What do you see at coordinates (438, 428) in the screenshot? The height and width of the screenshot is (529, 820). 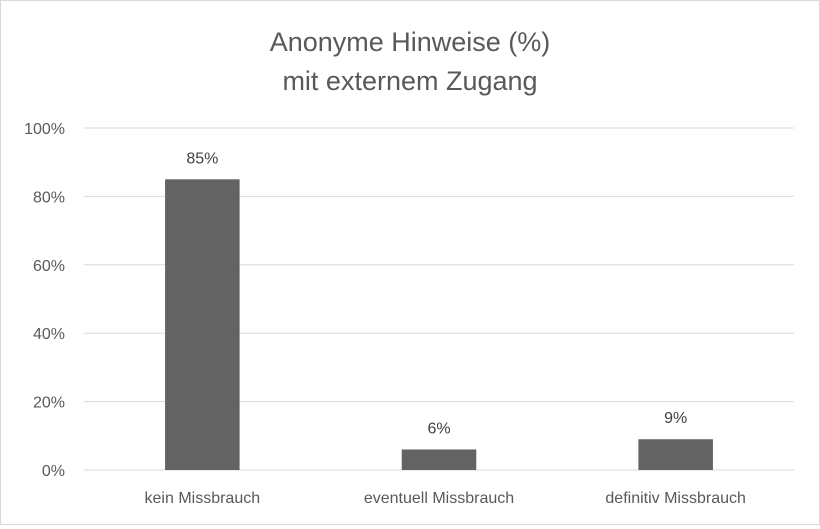 I see `data-label-2: 6%` at bounding box center [438, 428].